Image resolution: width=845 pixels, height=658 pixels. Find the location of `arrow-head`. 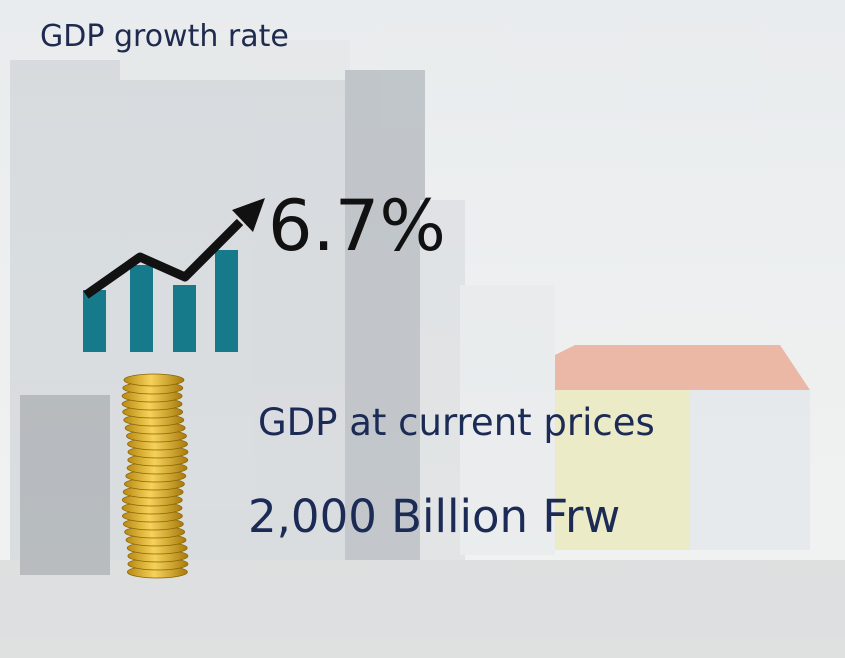

arrow-head is located at coordinates (248, 215).